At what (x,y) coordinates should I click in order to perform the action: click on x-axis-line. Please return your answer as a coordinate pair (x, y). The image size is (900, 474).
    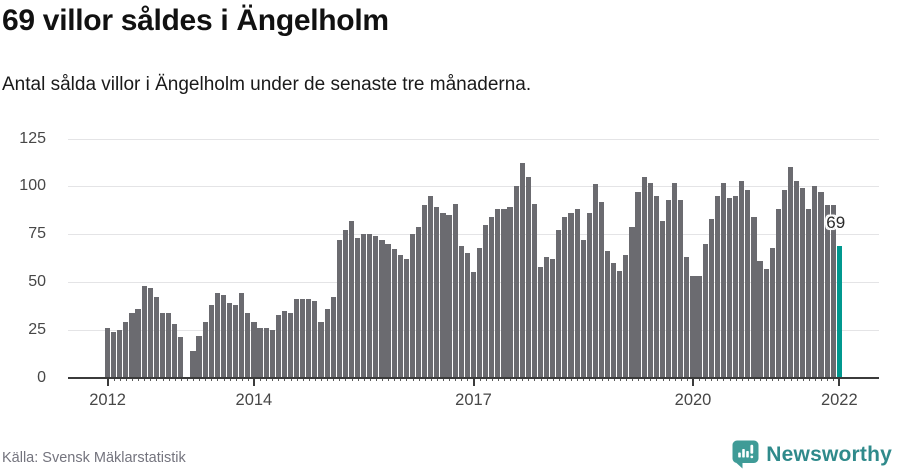
    Looking at the image, I should click on (473, 377).